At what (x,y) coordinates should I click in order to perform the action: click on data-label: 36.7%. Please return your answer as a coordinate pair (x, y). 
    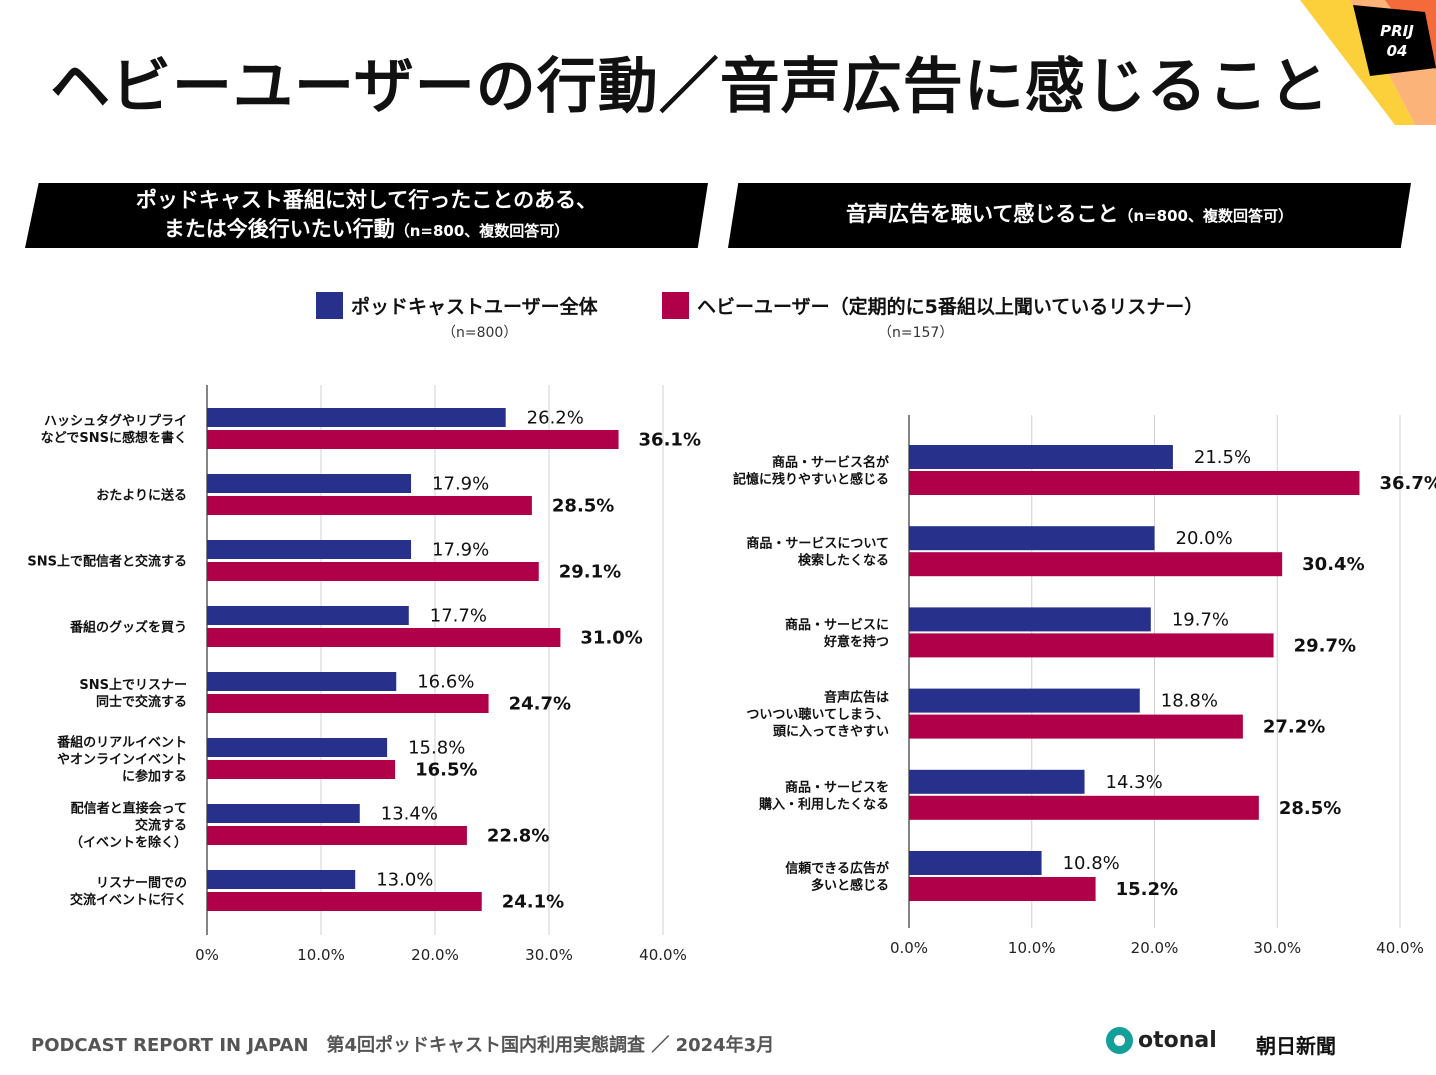
    Looking at the image, I should click on (1407, 483).